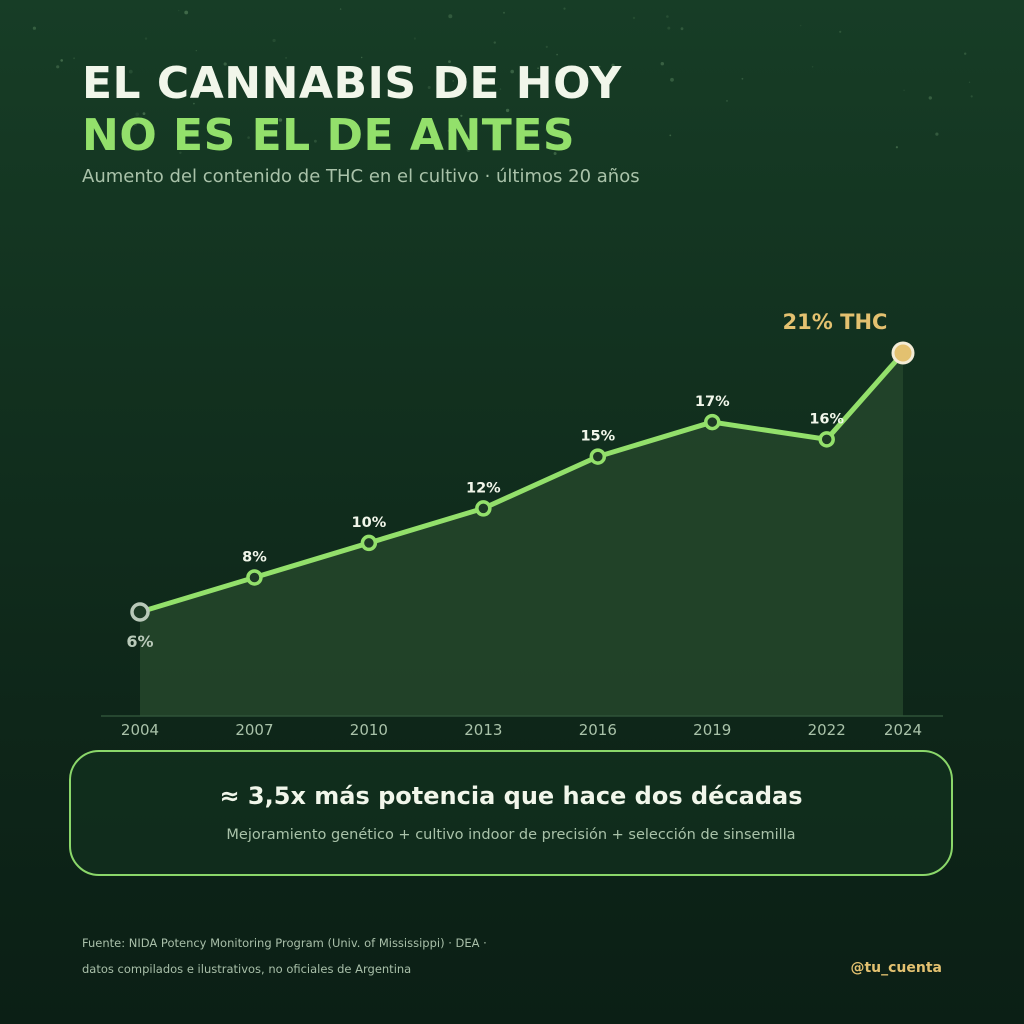 This screenshot has width=1024, height=1024. I want to click on x-tick-label: 2010, so click(369, 730).